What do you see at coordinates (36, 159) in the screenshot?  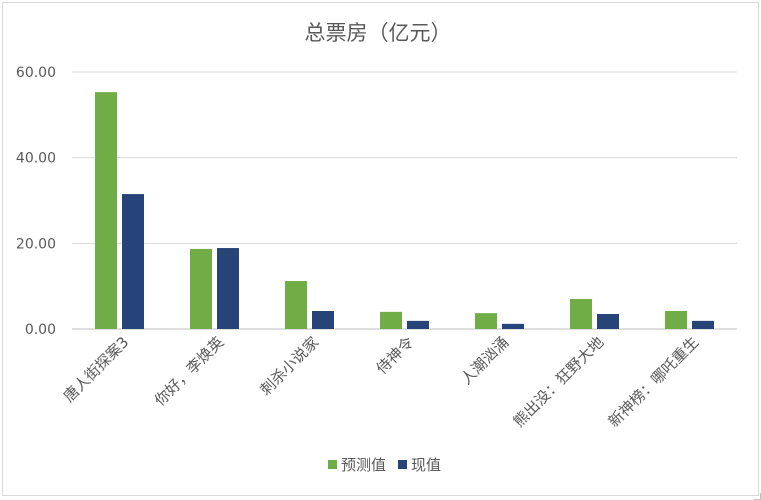 I see `y-tick-label: 40.00` at bounding box center [36, 159].